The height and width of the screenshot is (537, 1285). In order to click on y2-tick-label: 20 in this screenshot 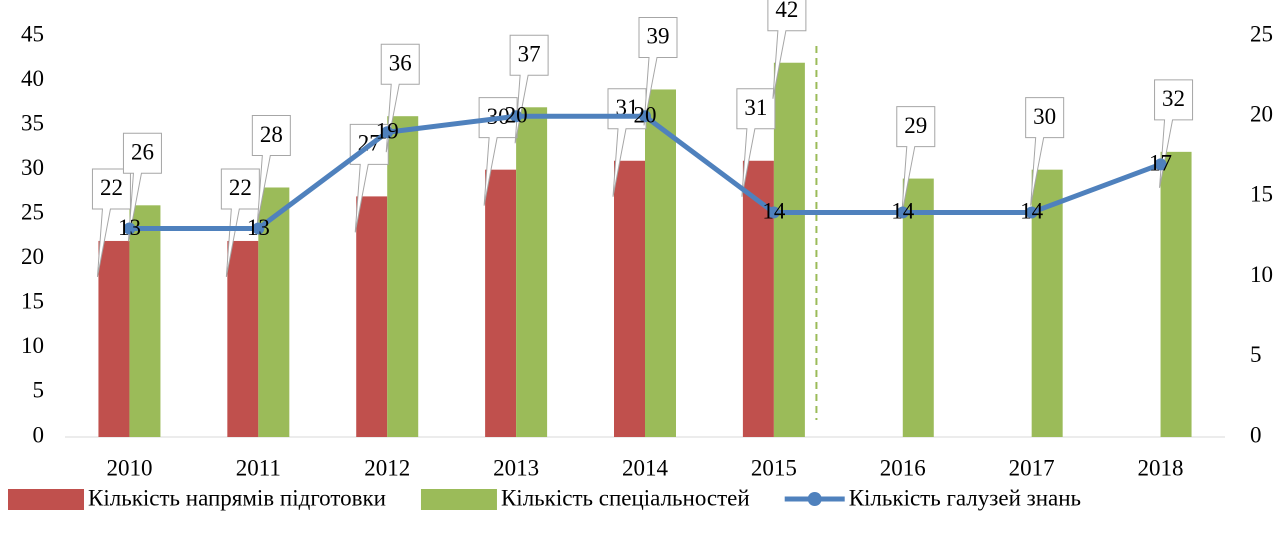, I will do `click(1261, 113)`.